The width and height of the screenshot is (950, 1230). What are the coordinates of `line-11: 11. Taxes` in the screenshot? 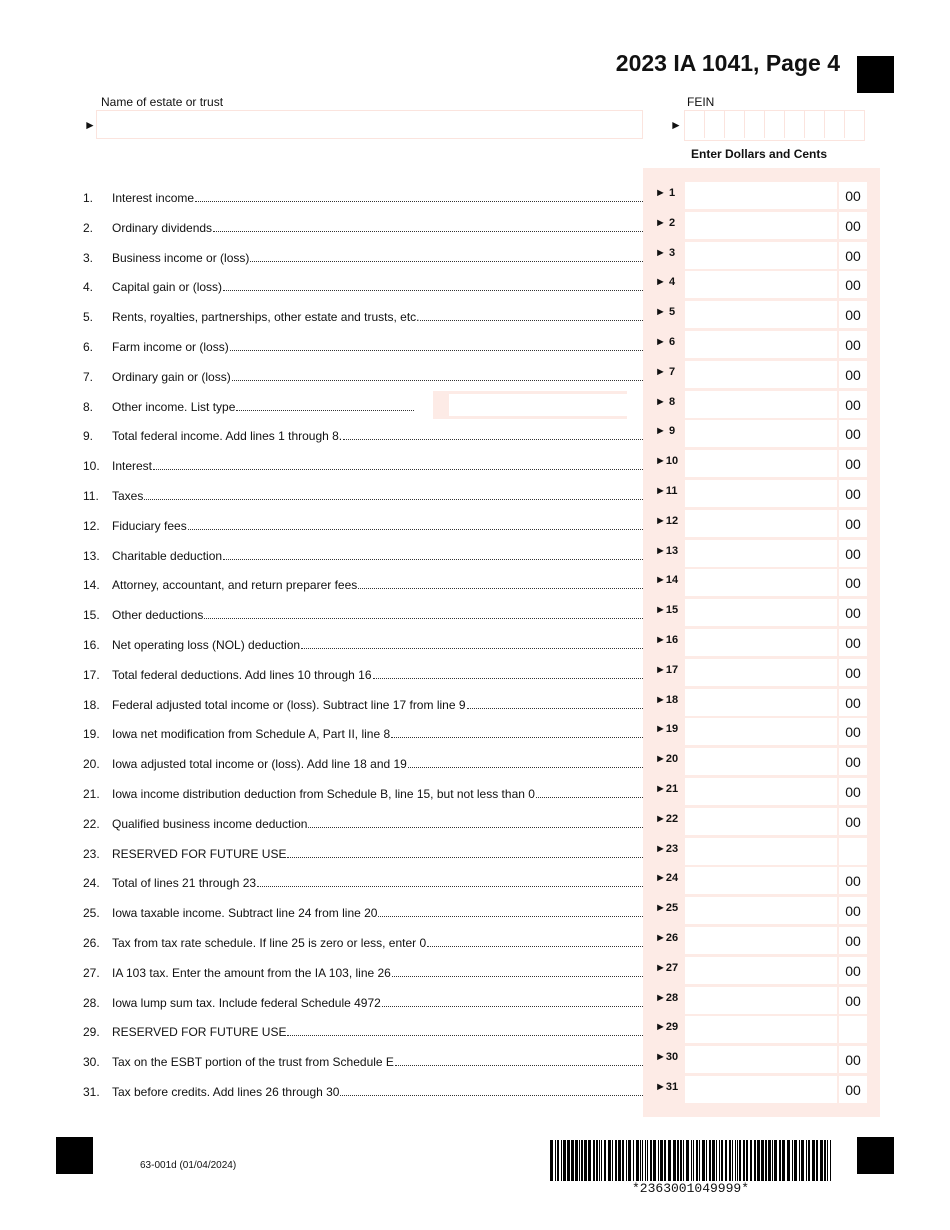 It's located at (363, 493).